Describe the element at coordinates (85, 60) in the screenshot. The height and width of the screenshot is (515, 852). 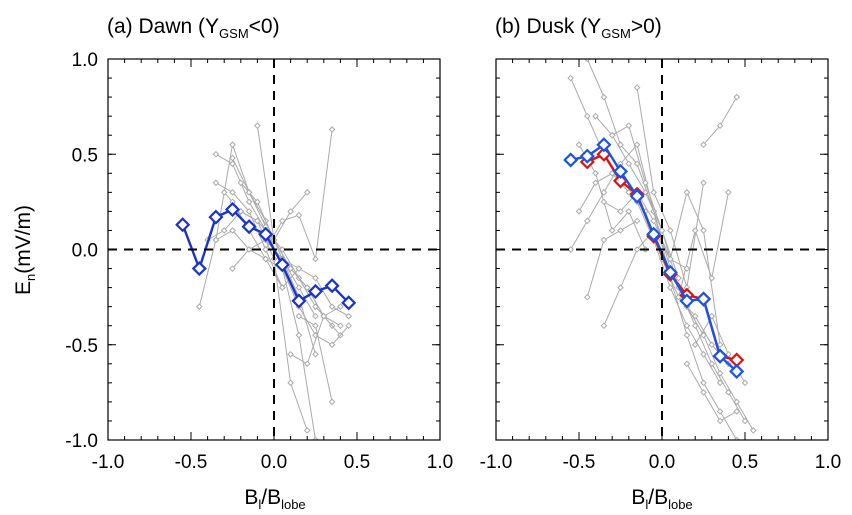
I see `y-tick-label-dawn-0: 1.0` at that location.